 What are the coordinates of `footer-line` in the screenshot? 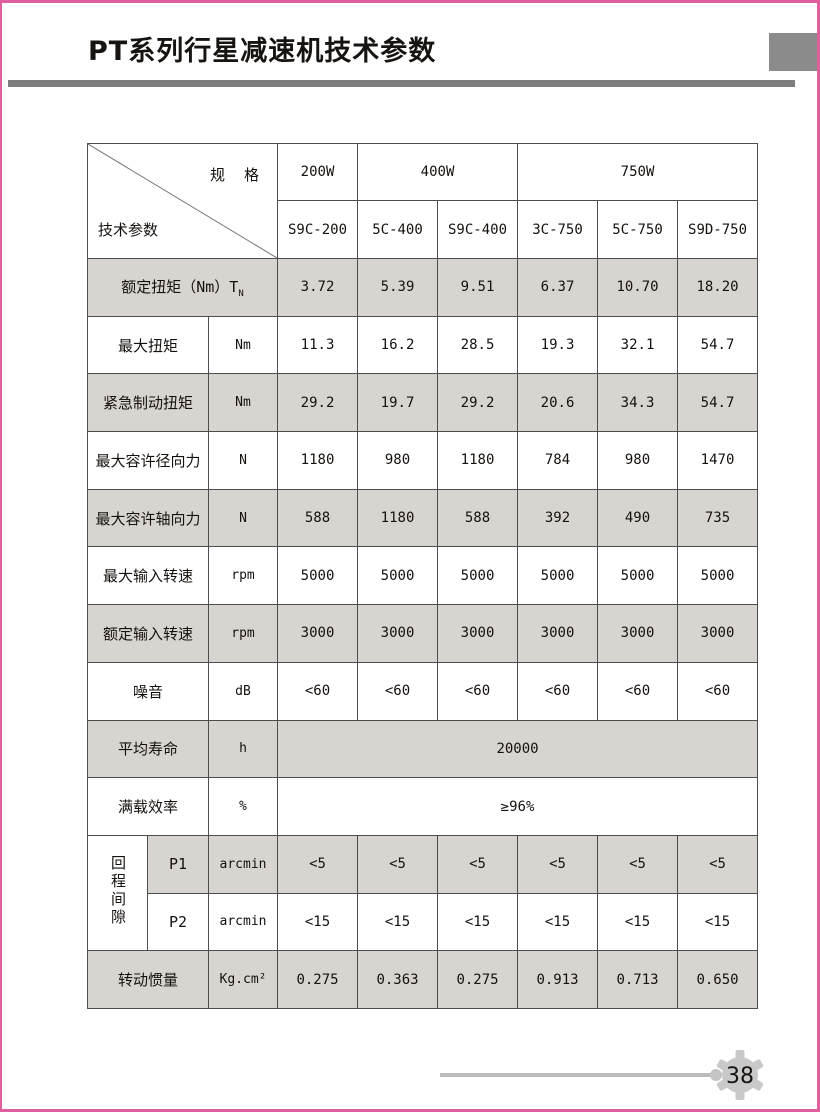 It's located at (579, 1075).